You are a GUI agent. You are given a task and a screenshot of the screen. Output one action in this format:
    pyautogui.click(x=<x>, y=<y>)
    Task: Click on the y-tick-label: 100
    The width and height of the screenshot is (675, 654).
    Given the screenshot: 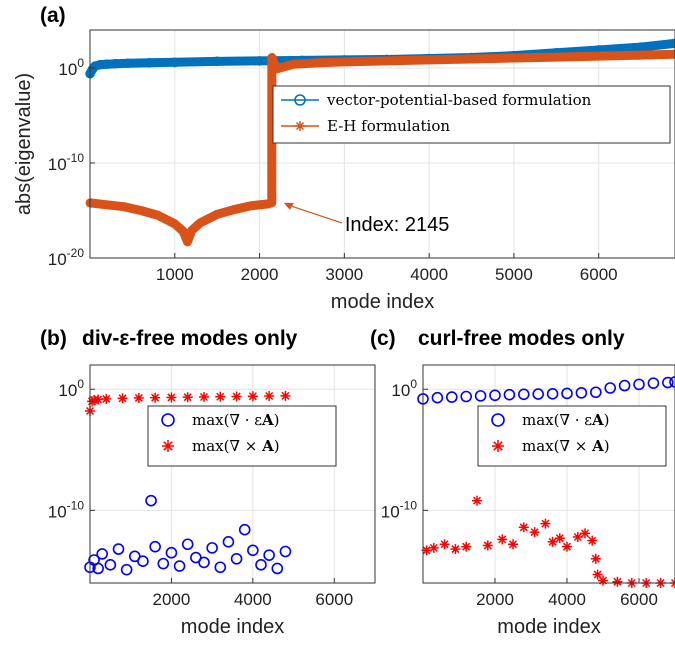 What is the action you would take?
    pyautogui.click(x=71, y=67)
    